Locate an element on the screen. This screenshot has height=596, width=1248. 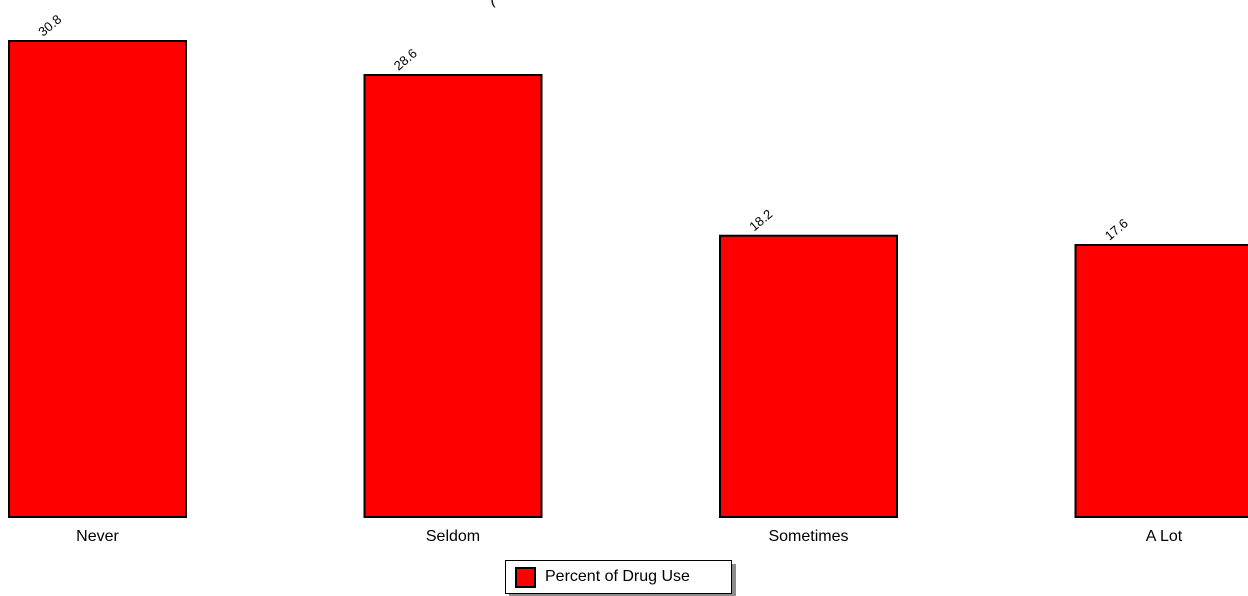
data-label: 17.6 is located at coordinates (1116, 230).